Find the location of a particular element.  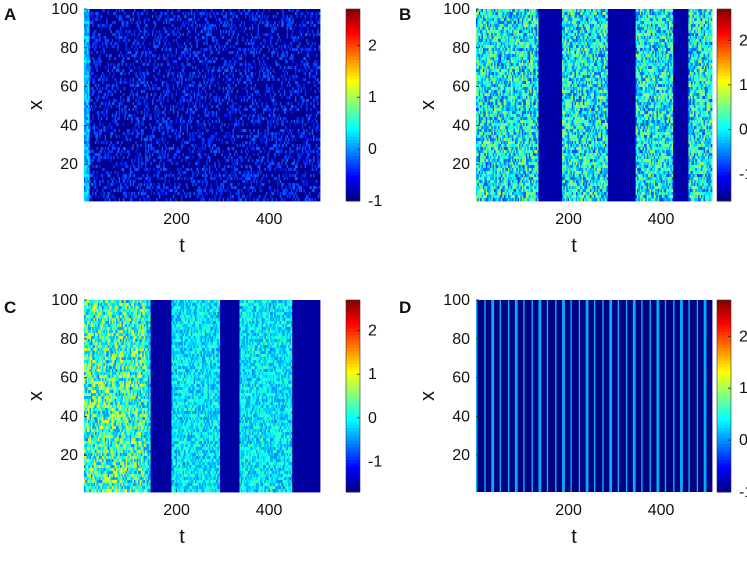

panel-letter: B is located at coordinates (405, 14).